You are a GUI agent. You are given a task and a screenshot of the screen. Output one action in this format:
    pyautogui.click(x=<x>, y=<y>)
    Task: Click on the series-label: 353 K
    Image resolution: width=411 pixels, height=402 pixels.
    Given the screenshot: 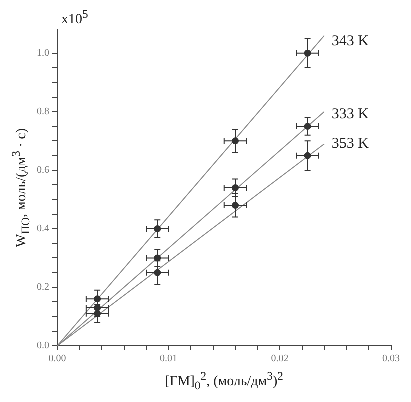 What is the action you would take?
    pyautogui.click(x=351, y=144)
    